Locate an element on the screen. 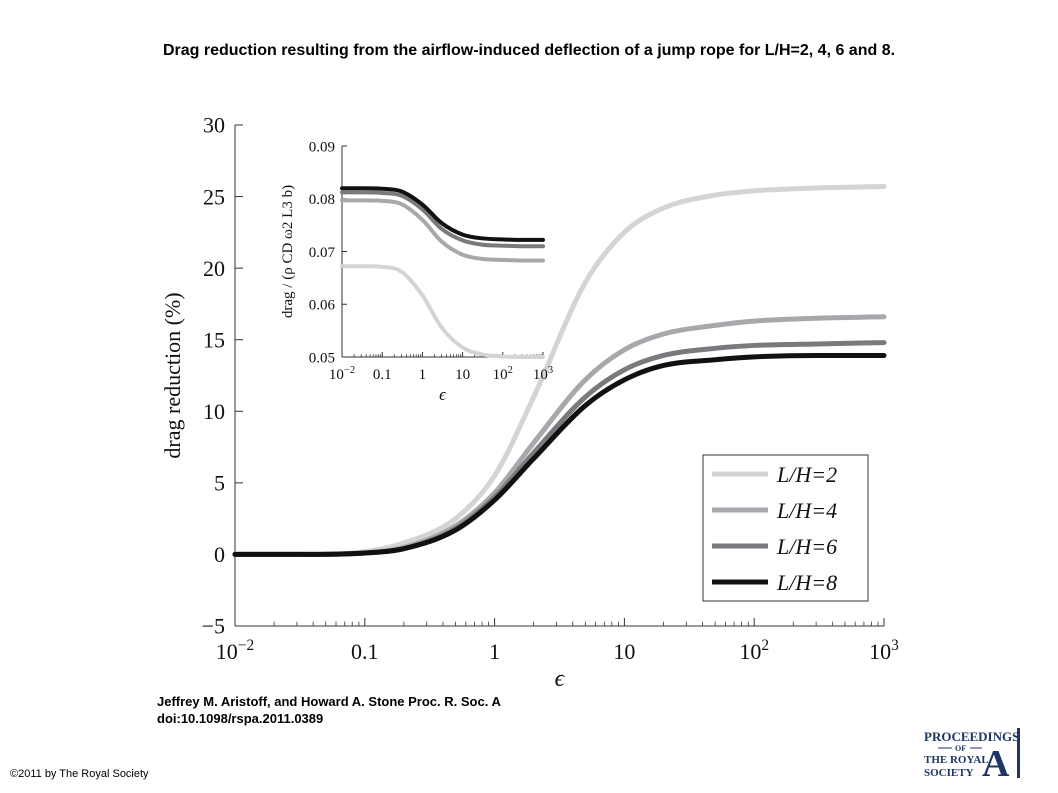  legend-label: L/H=6 is located at coordinates (806, 546).